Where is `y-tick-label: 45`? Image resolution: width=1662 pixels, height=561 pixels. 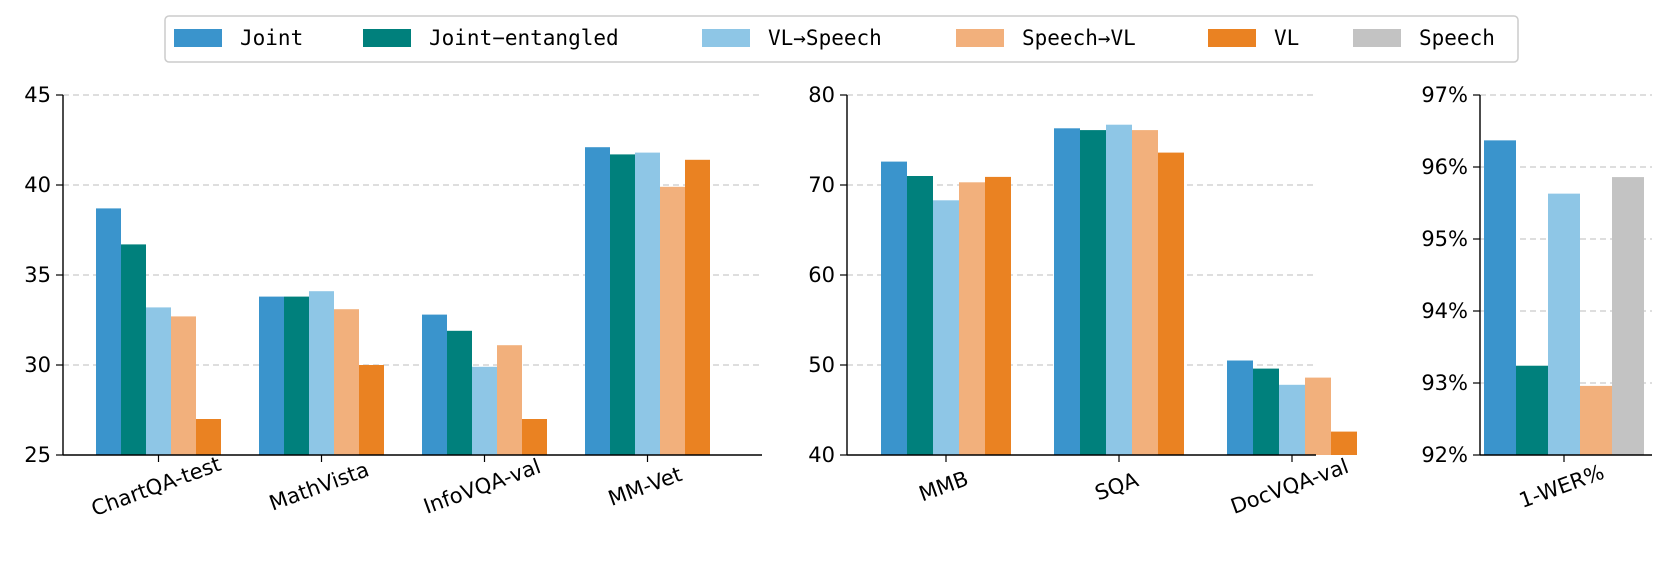
y-tick-label: 45 is located at coordinates (37, 95).